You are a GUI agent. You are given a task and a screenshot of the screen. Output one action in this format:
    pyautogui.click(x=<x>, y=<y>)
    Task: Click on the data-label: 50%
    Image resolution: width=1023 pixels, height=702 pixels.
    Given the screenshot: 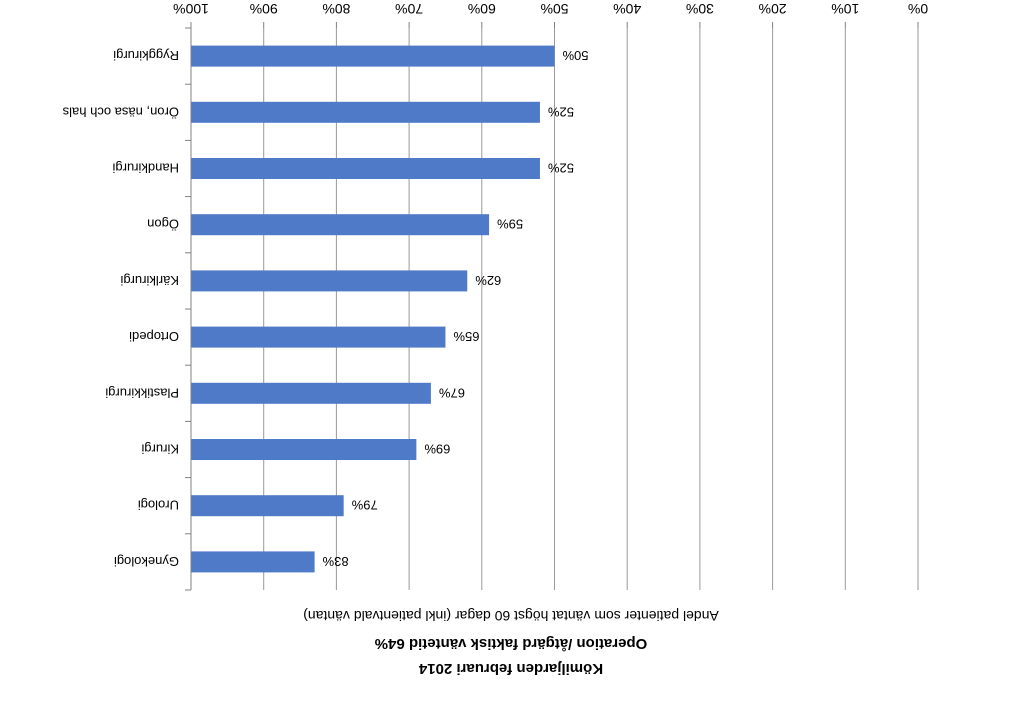 What is the action you would take?
    pyautogui.click(x=575, y=55)
    